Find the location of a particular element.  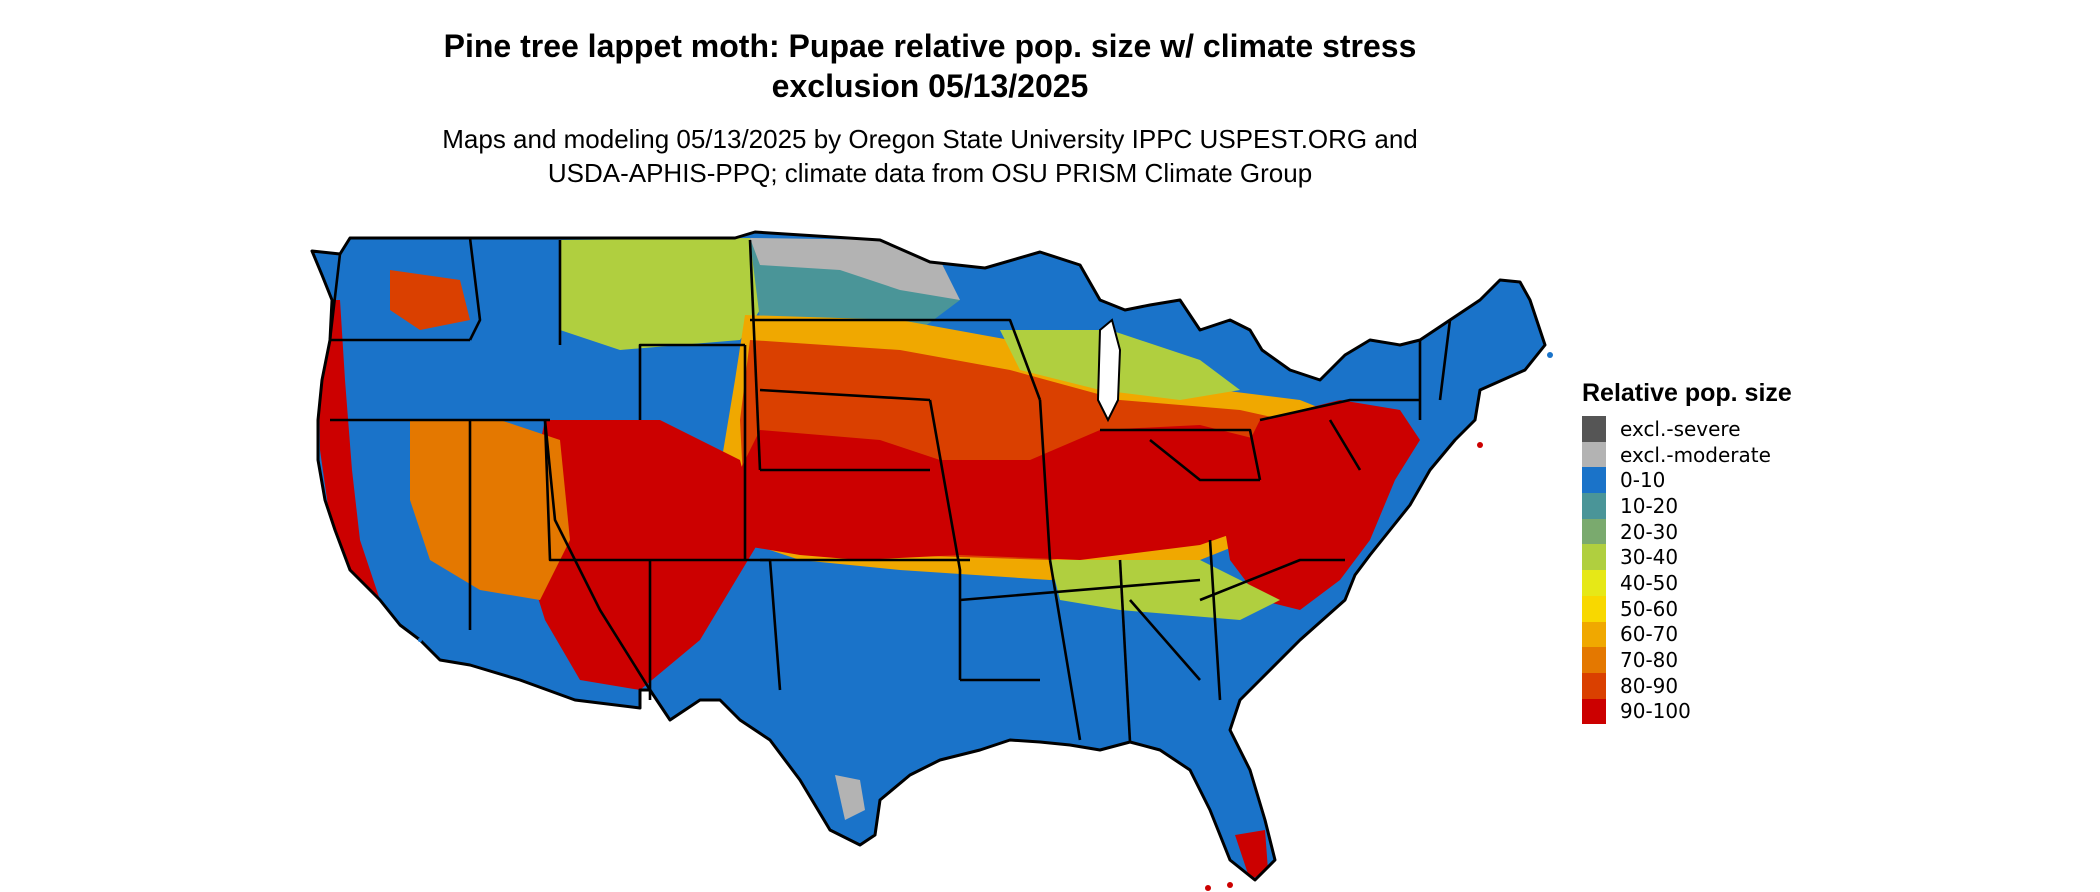

legend-label: 10-20 is located at coordinates (1649, 505).